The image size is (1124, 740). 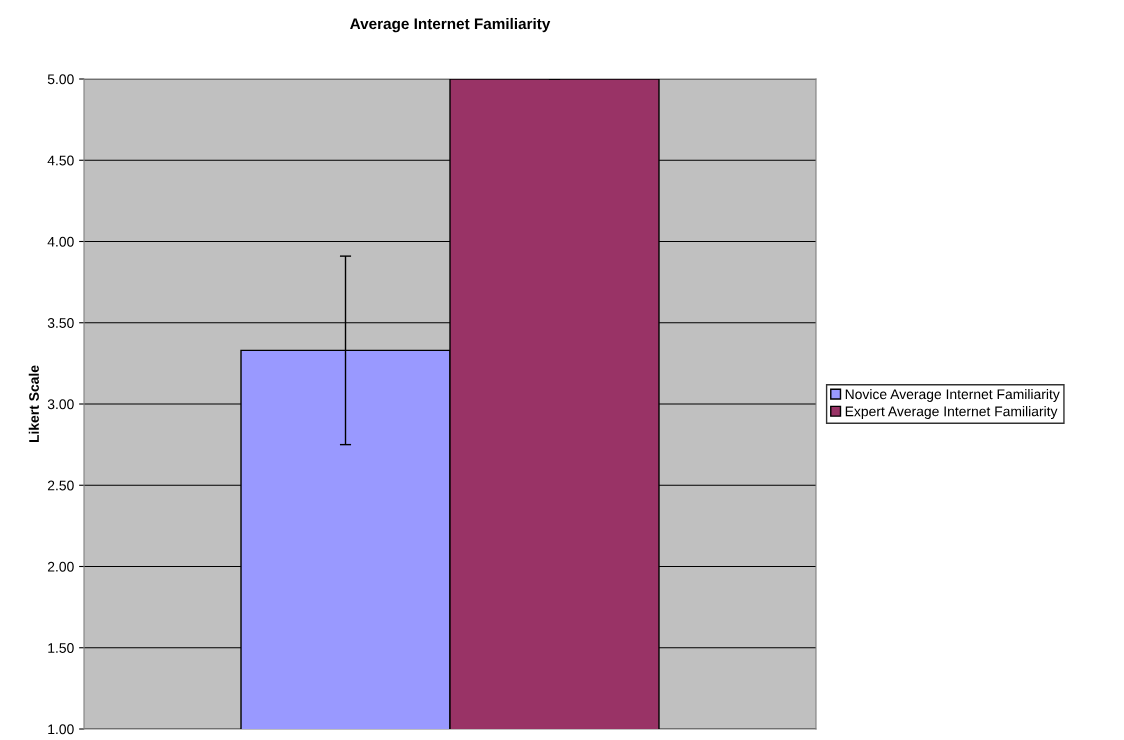 What do you see at coordinates (951, 413) in the screenshot?
I see `legend-label: Expert Average Internet Familiarity` at bounding box center [951, 413].